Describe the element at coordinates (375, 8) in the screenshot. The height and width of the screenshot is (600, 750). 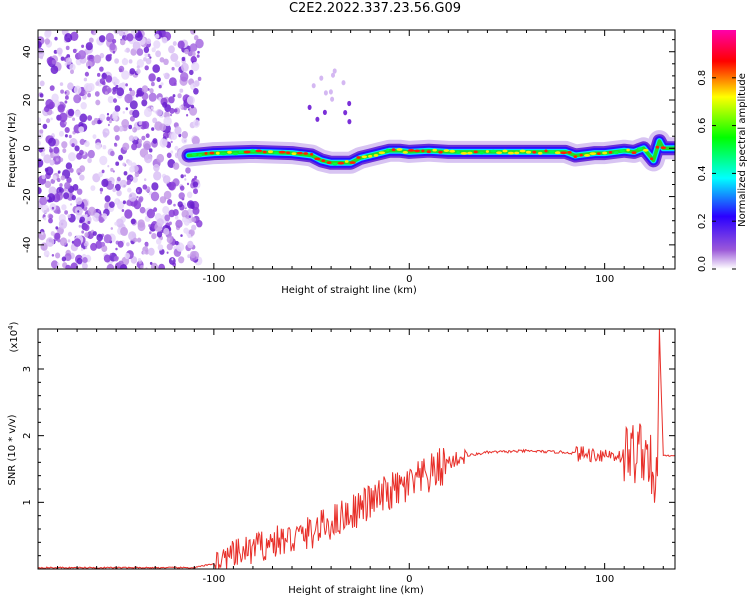
I see `chart-title: C2E2.2022.337.23.56.G09` at that location.